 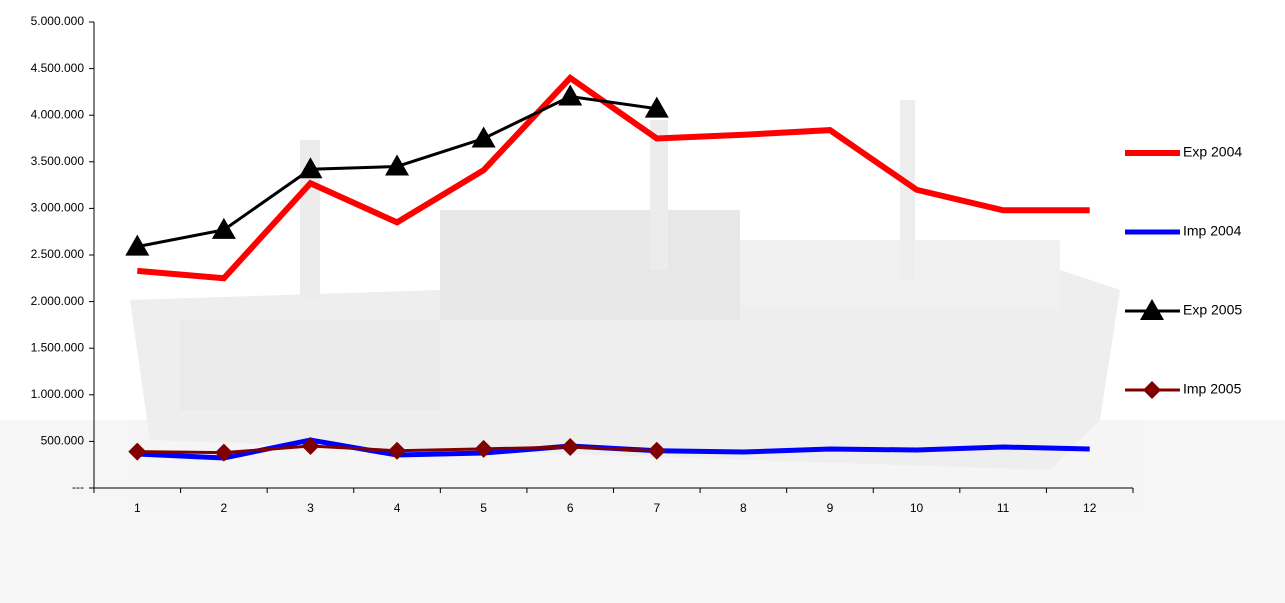 What do you see at coordinates (58, 254) in the screenshot?
I see `y-tick-label: 2.500.000` at bounding box center [58, 254].